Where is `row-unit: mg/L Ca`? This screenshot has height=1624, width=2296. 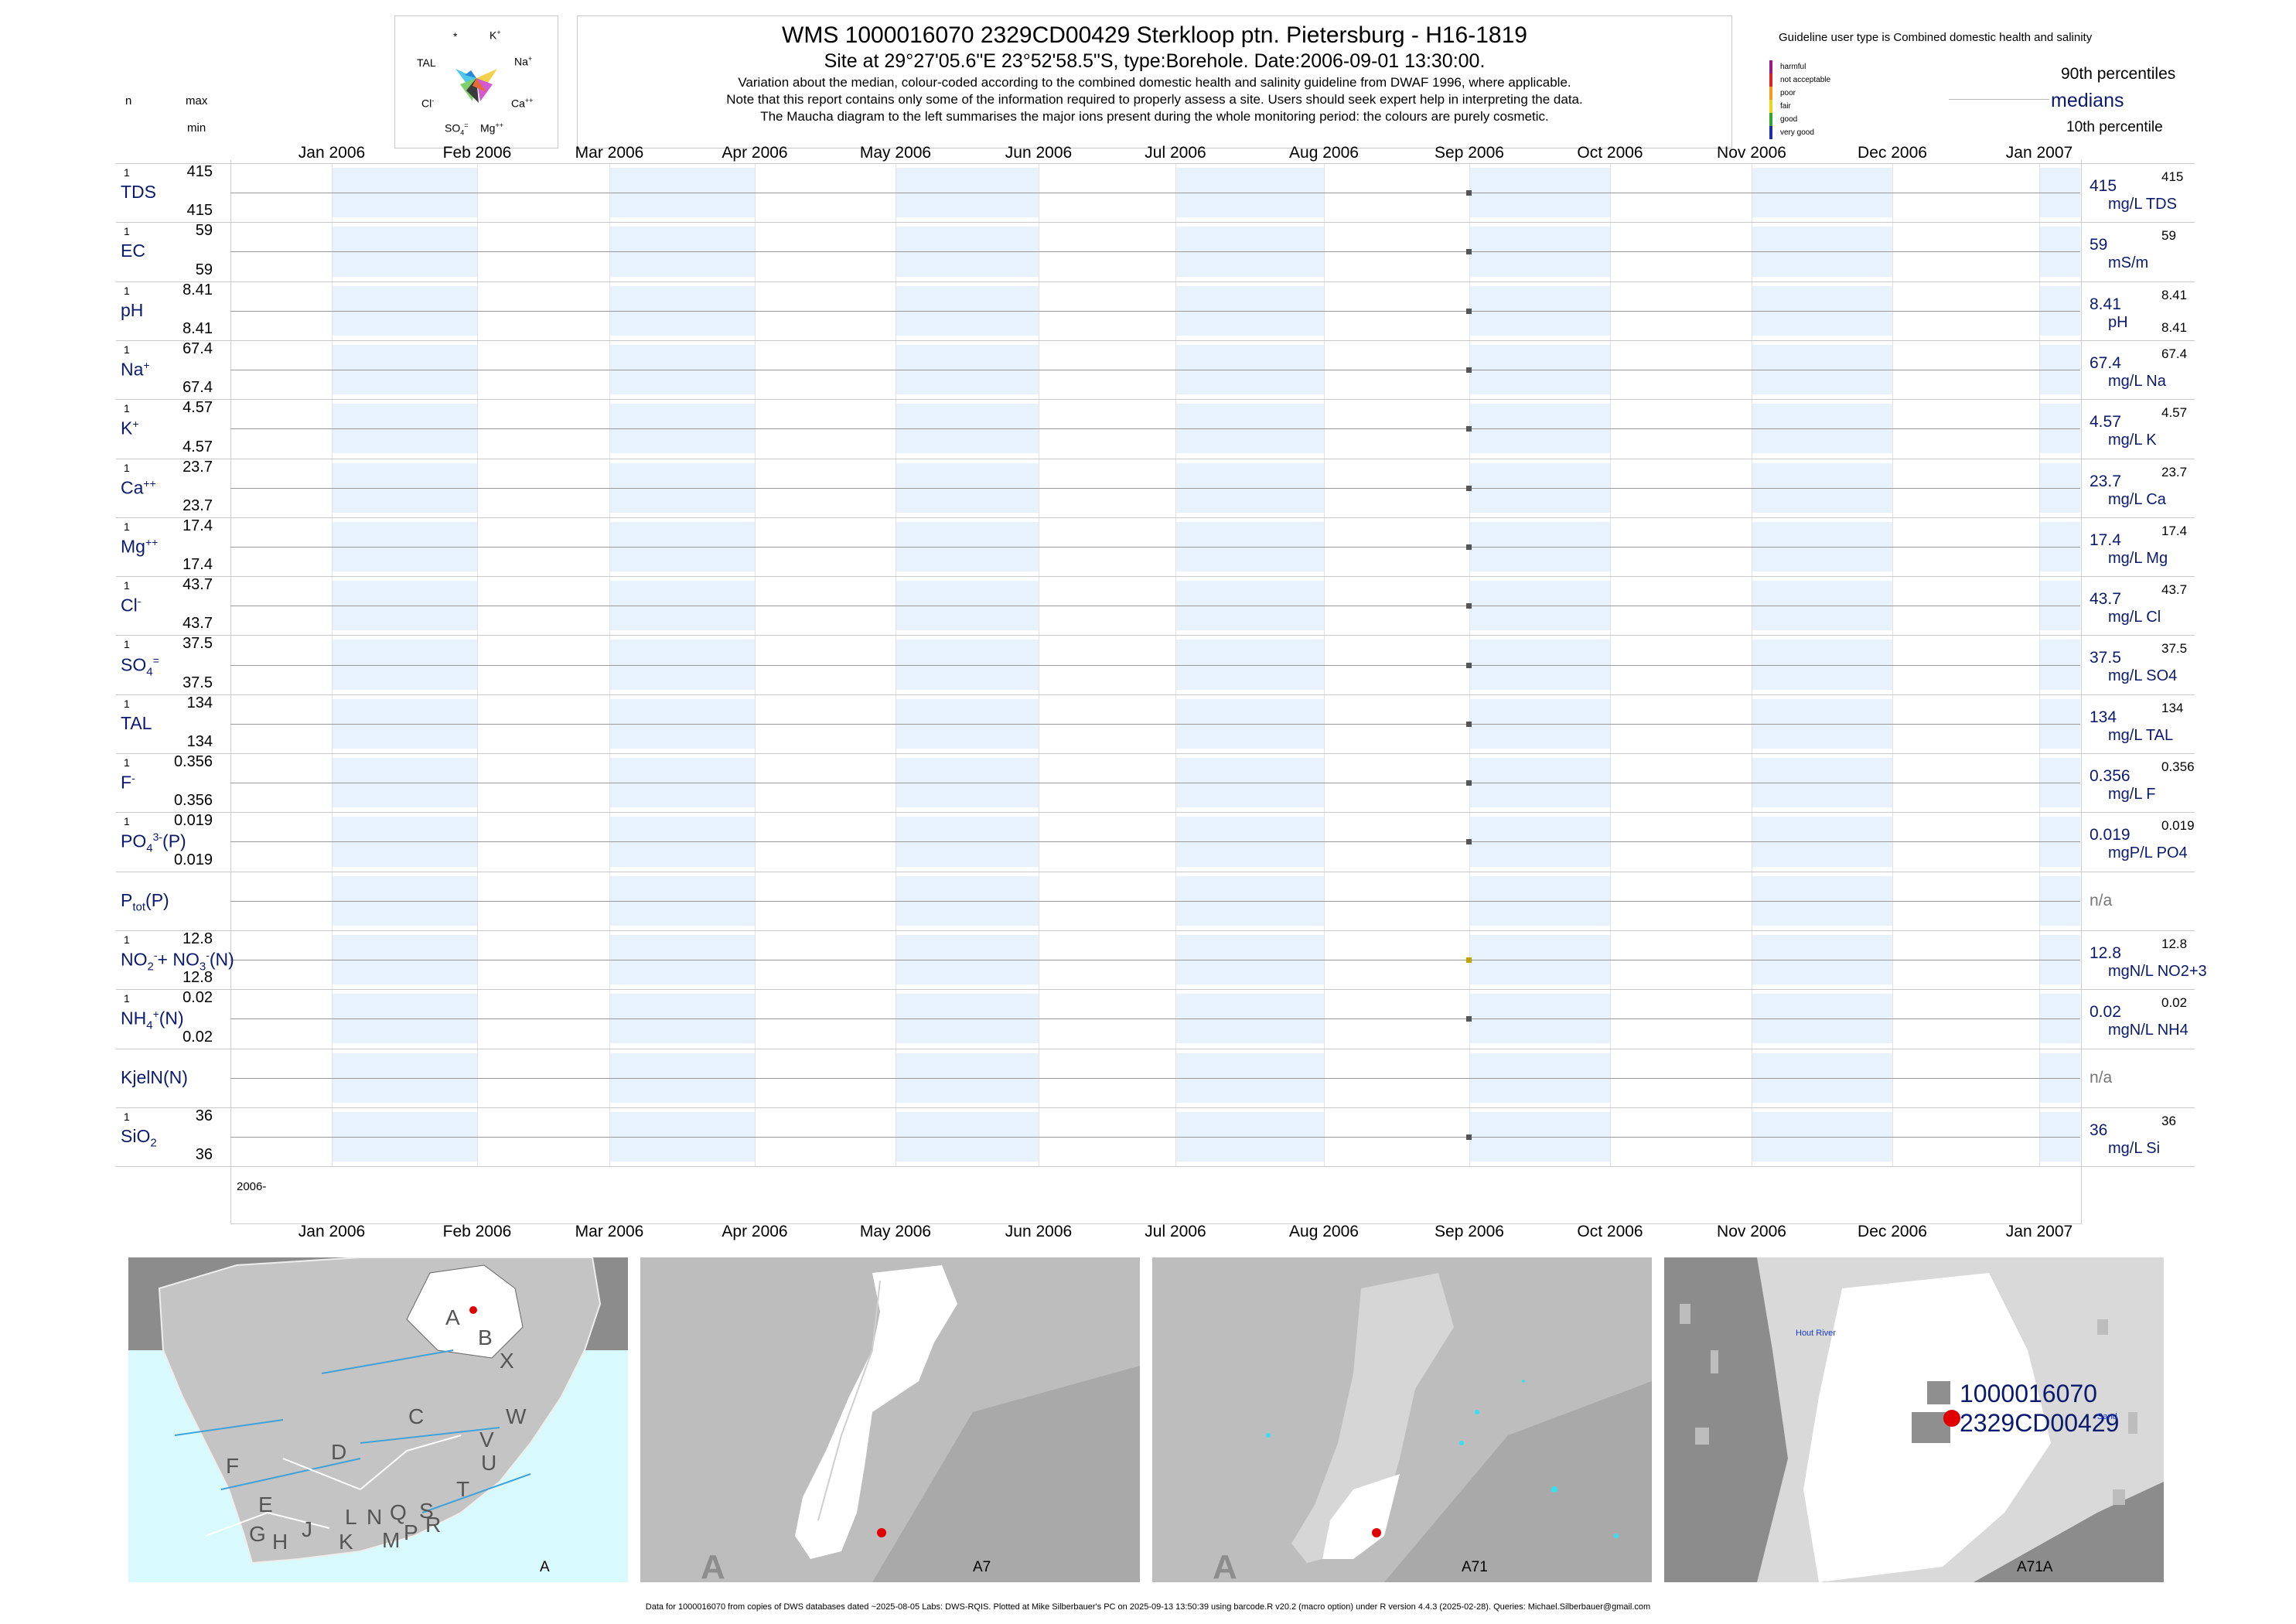
row-unit: mg/L Ca is located at coordinates (2137, 499).